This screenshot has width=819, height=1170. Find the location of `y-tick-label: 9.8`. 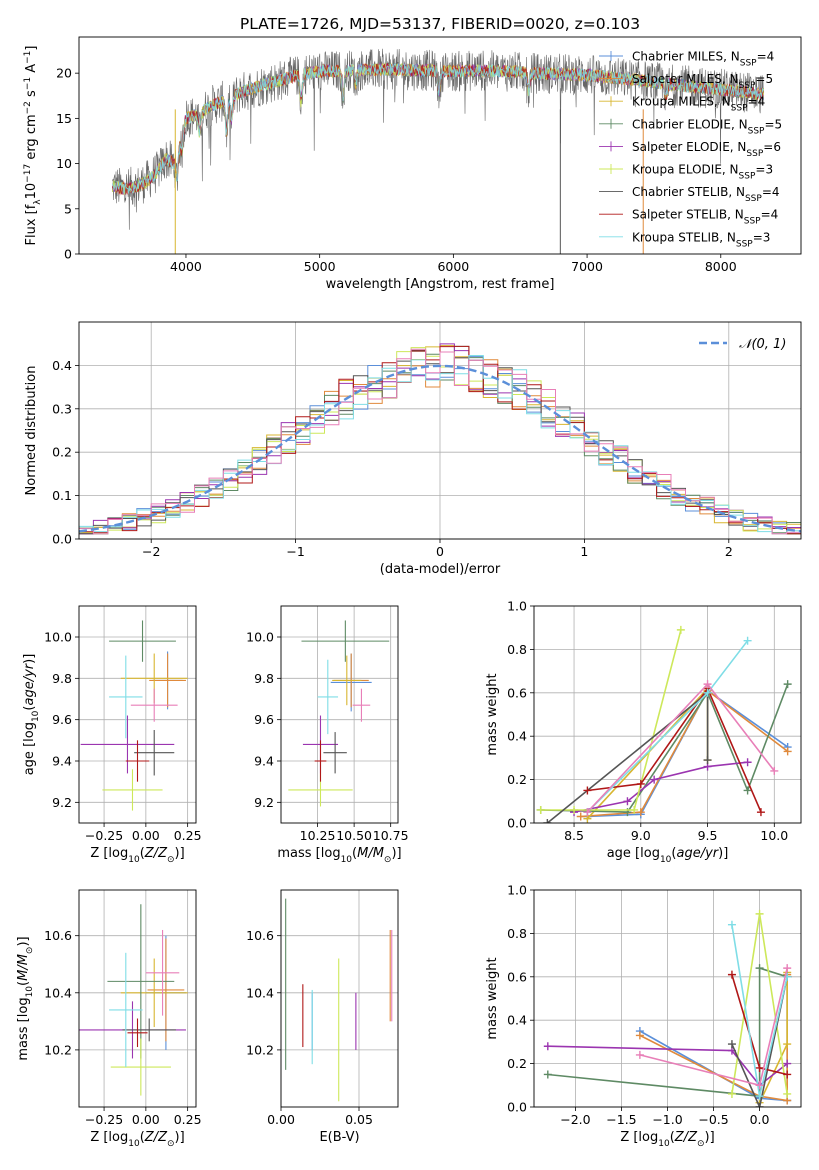

y-tick-label: 9.8 is located at coordinates (62, 678).